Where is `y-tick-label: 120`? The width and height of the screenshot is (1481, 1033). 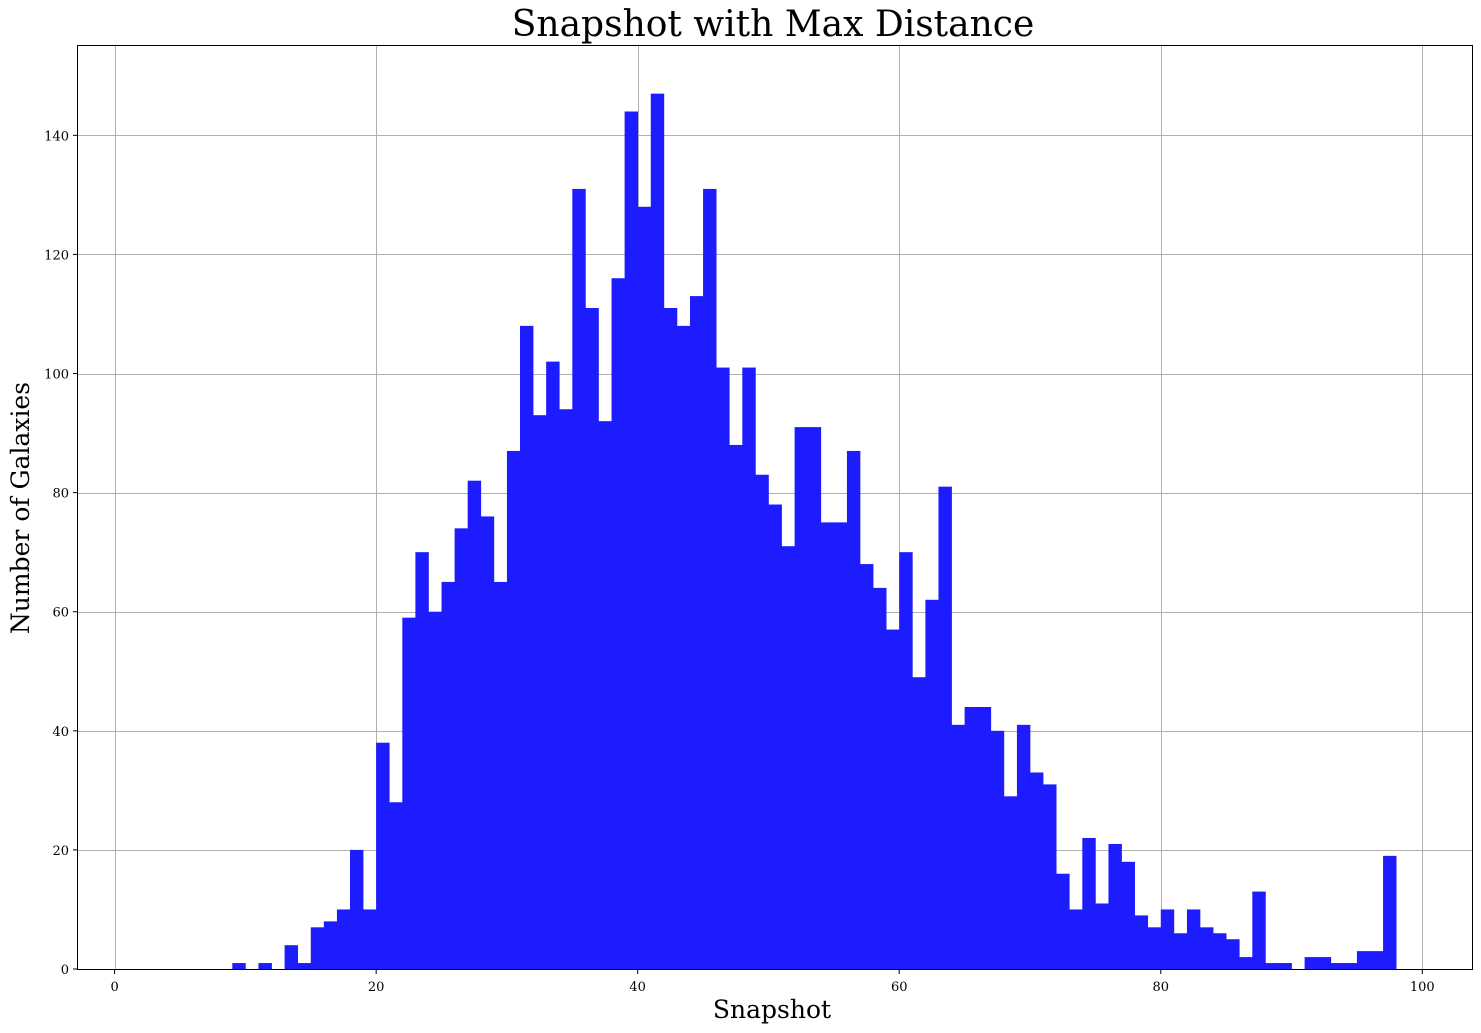 y-tick-label: 120 is located at coordinates (56, 255).